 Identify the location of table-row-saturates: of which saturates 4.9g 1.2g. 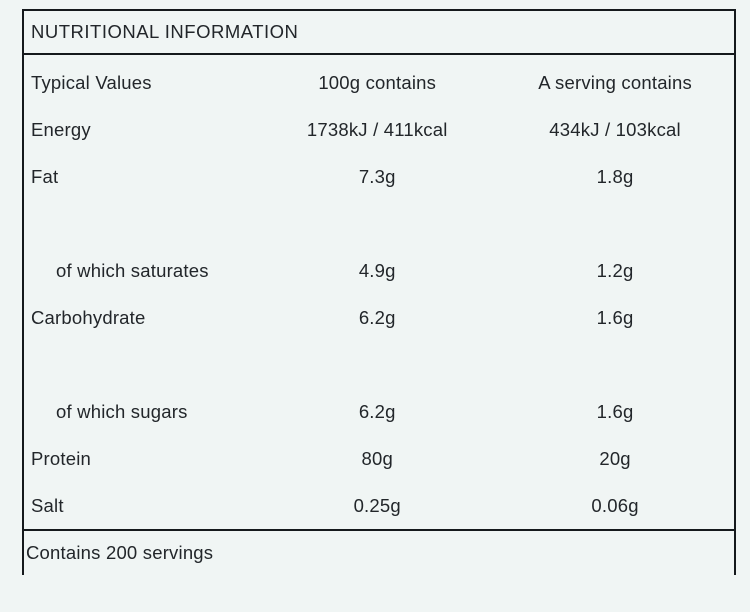
(379, 270).